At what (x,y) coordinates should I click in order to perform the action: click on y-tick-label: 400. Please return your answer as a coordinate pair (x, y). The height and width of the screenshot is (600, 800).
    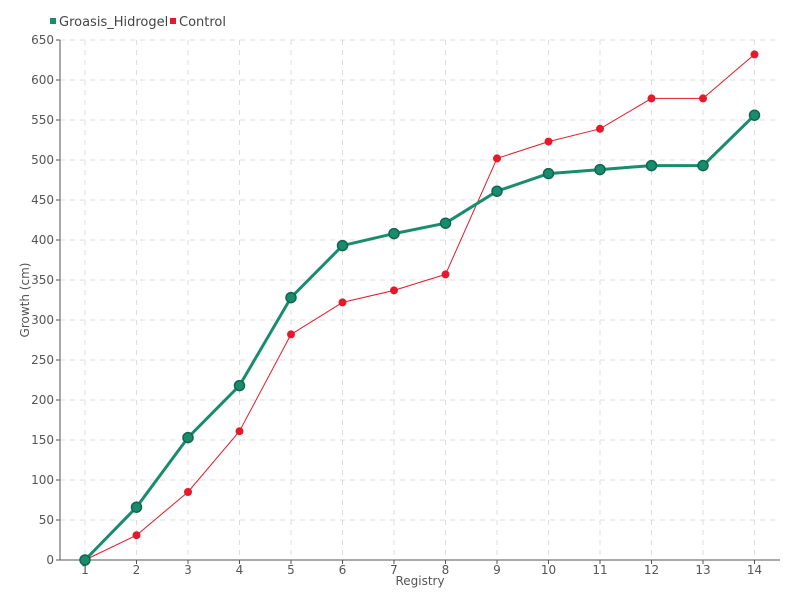
    Looking at the image, I should click on (42, 240).